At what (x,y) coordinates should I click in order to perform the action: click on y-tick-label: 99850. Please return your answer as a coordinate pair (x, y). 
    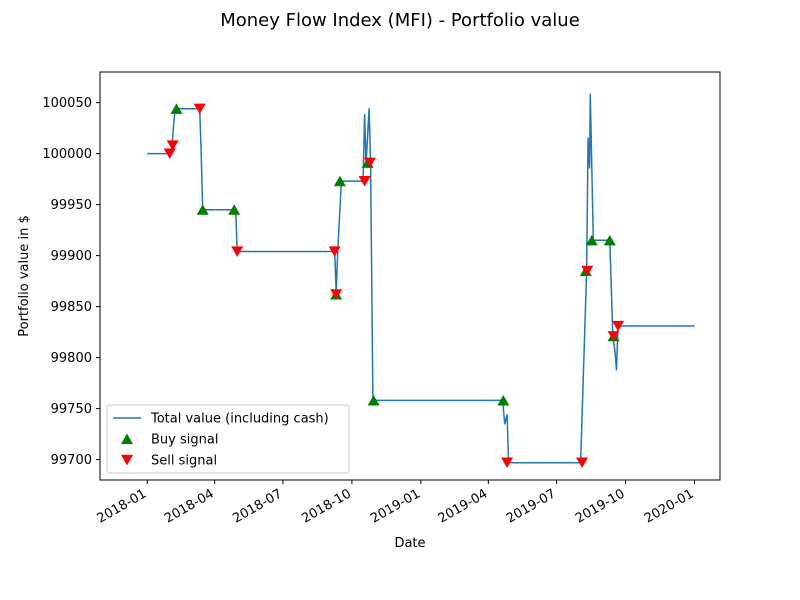
    Looking at the image, I should click on (71, 307).